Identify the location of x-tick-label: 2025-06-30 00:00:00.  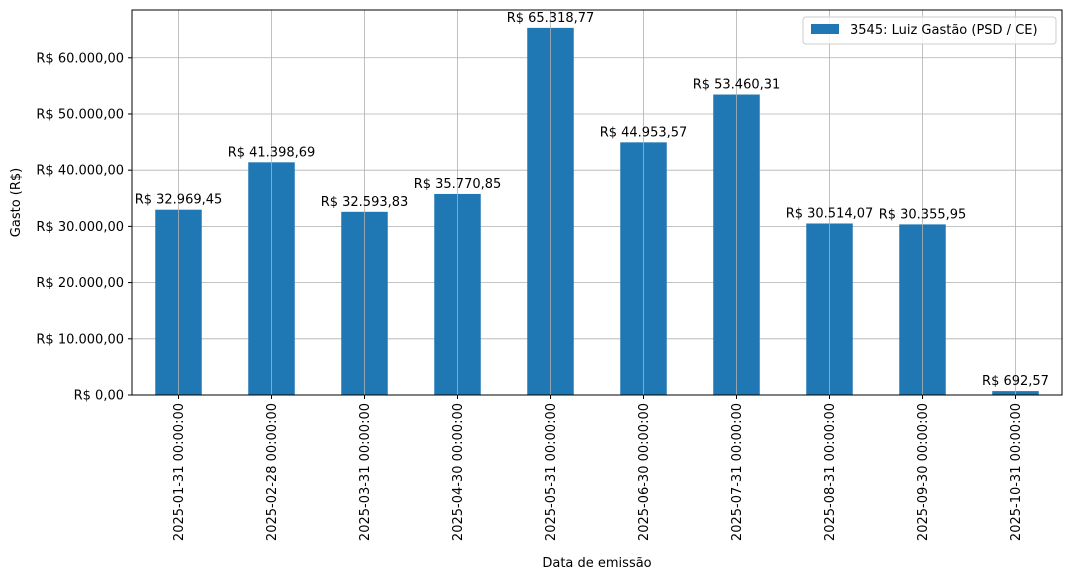
(644, 472).